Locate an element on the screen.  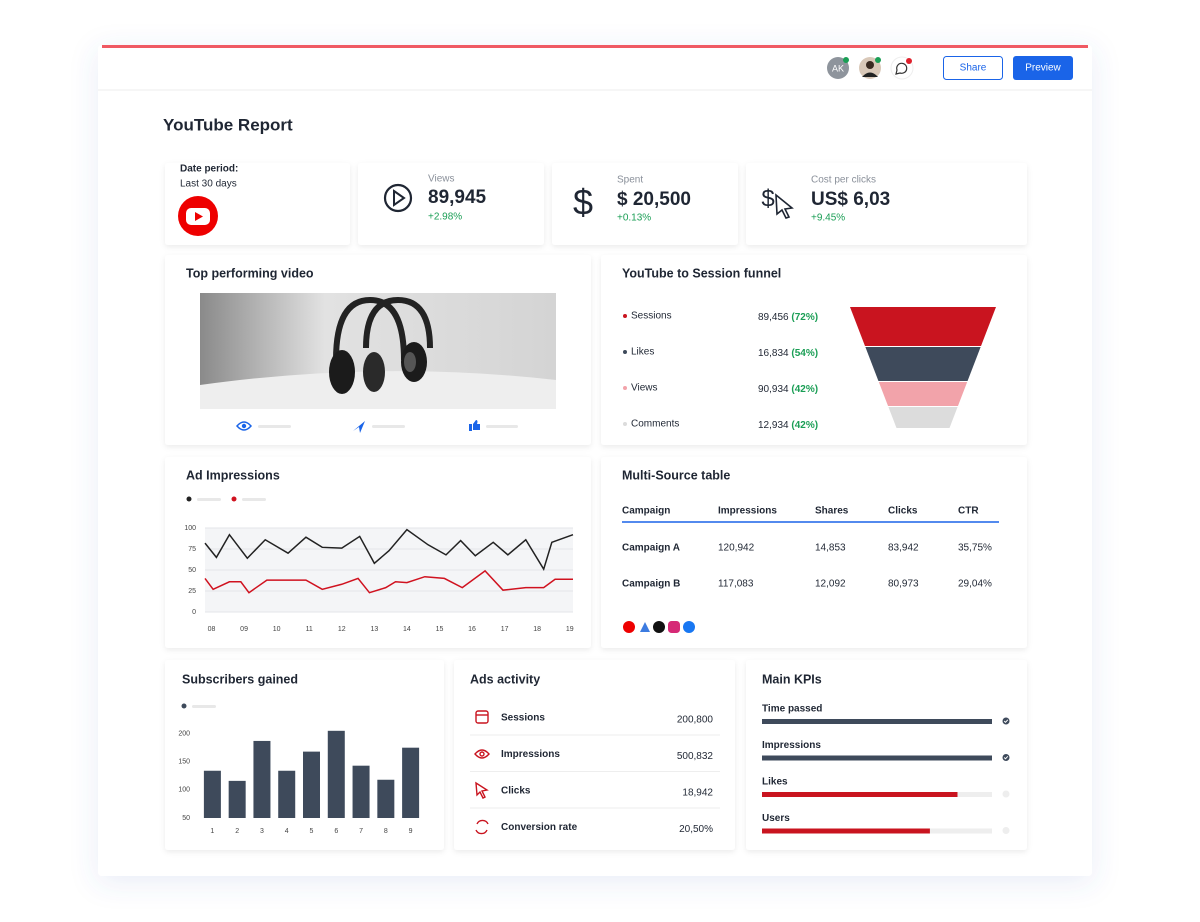
x-tick-label: 7 is located at coordinates (361, 831).